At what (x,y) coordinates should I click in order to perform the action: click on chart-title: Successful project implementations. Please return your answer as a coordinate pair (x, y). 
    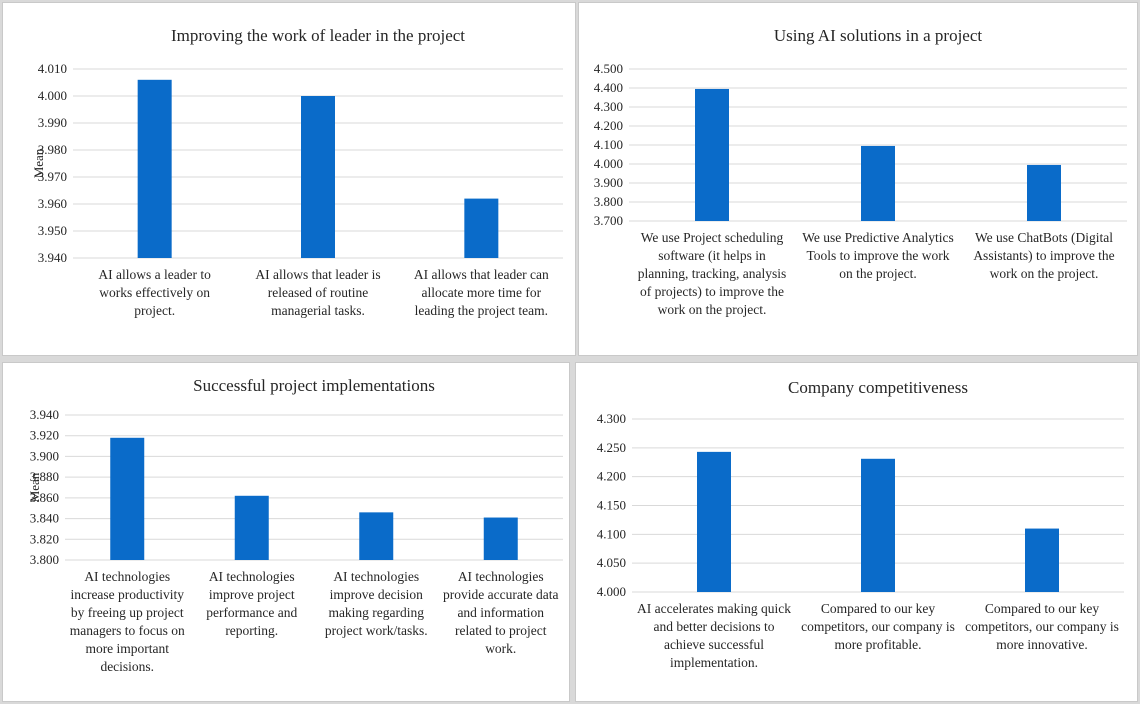
    Looking at the image, I should click on (314, 385).